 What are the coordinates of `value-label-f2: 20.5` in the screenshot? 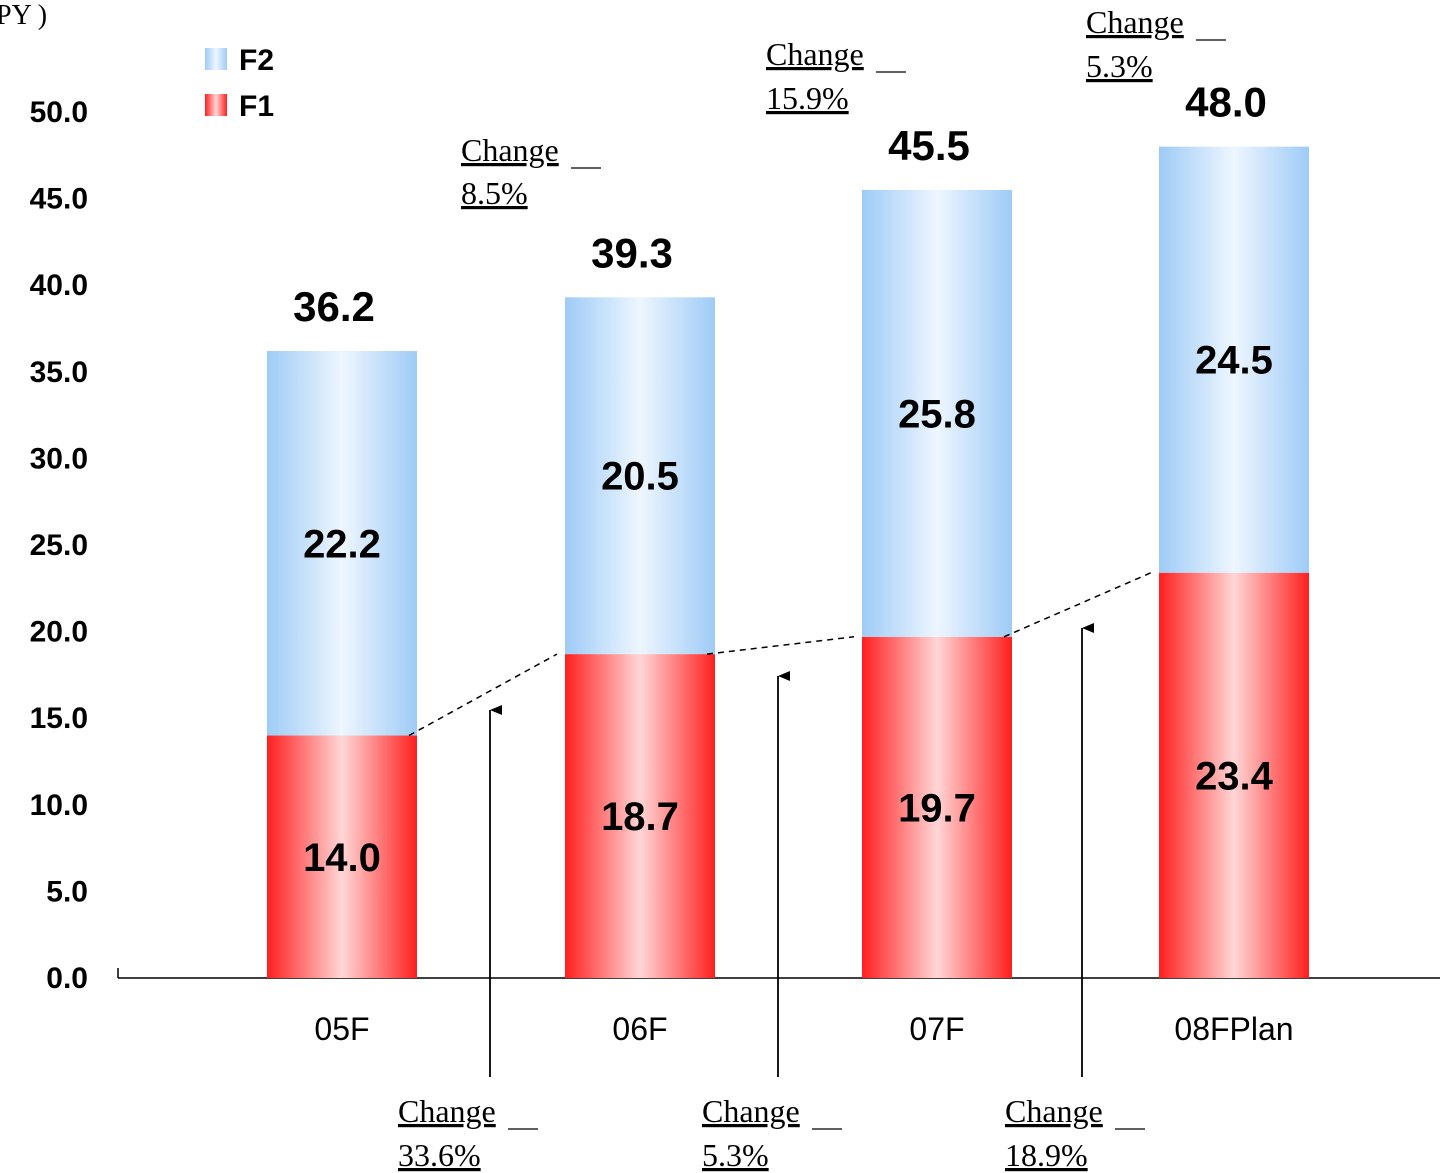 It's located at (640, 477).